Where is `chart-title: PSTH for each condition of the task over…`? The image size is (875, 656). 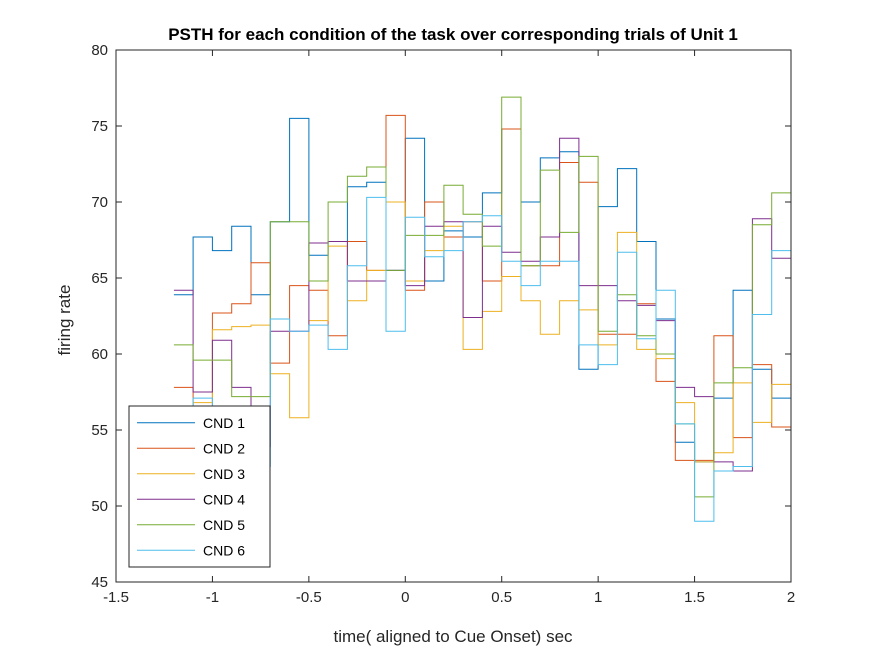
chart-title: PSTH for each condition of the task over… is located at coordinates (453, 34).